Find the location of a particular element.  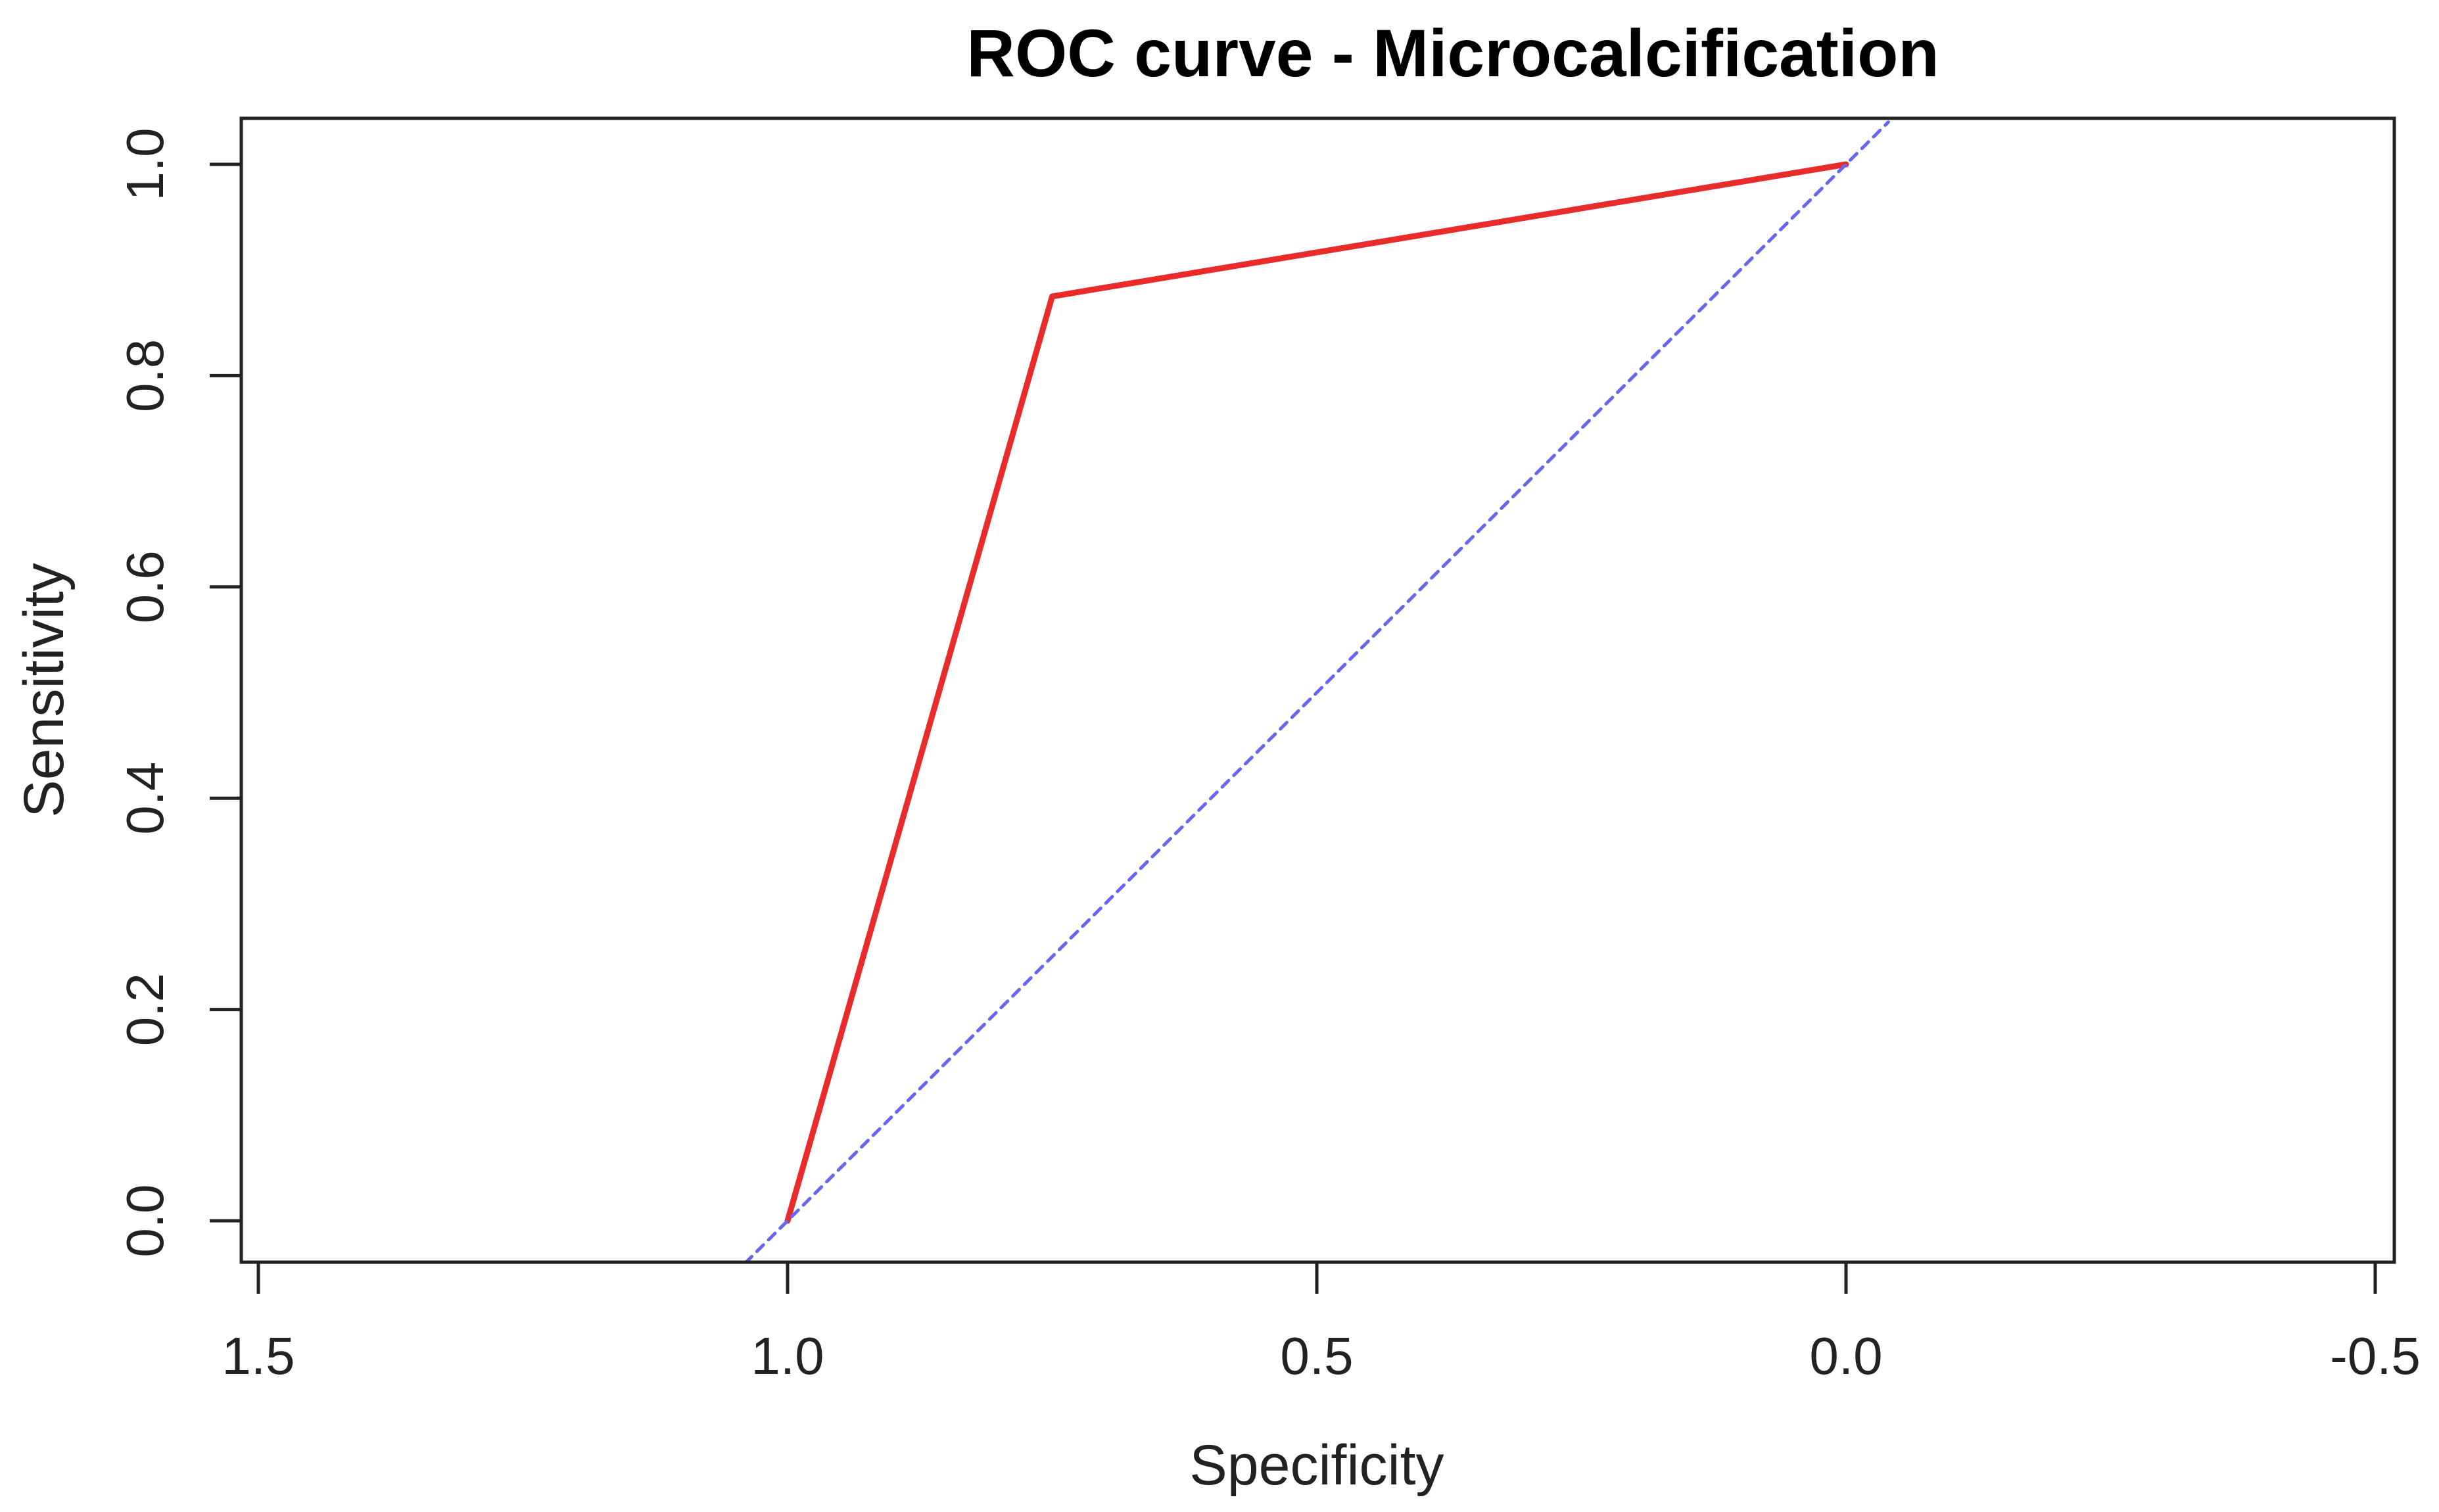

y-tick-label: 0.8 is located at coordinates (145, 375).